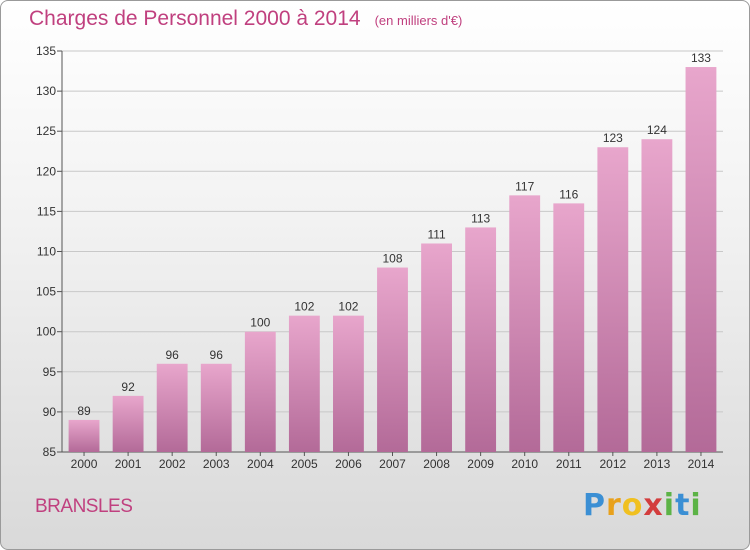  Describe the element at coordinates (216, 464) in the screenshot. I see `x-tick-label-2003: 2003` at that location.